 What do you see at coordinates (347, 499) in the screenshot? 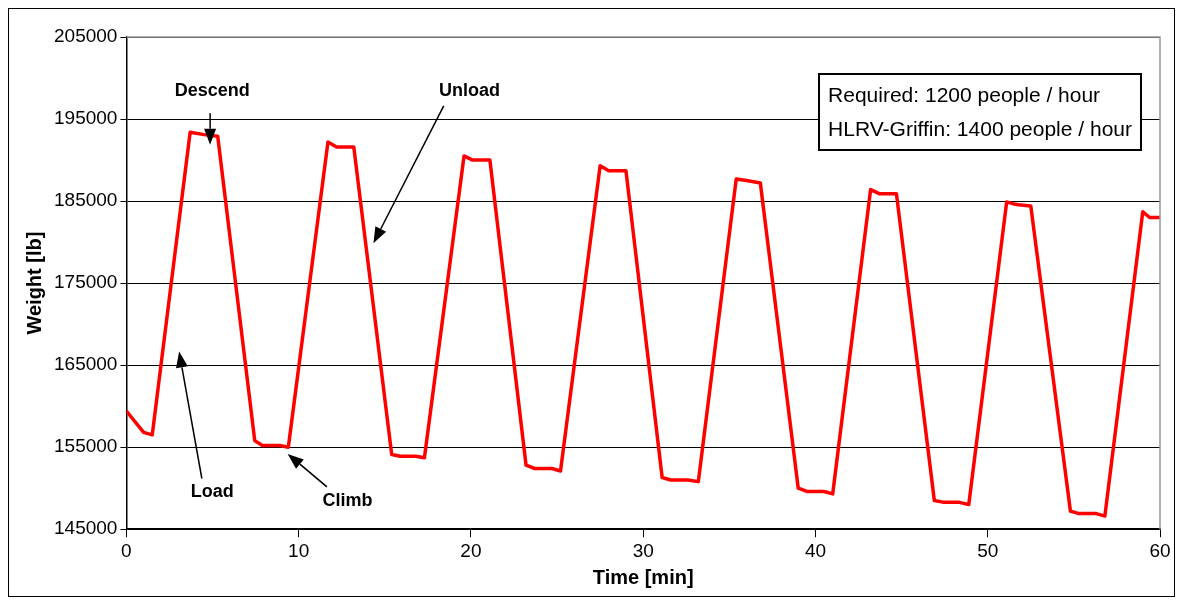
I see `annotation: Climb` at bounding box center [347, 499].